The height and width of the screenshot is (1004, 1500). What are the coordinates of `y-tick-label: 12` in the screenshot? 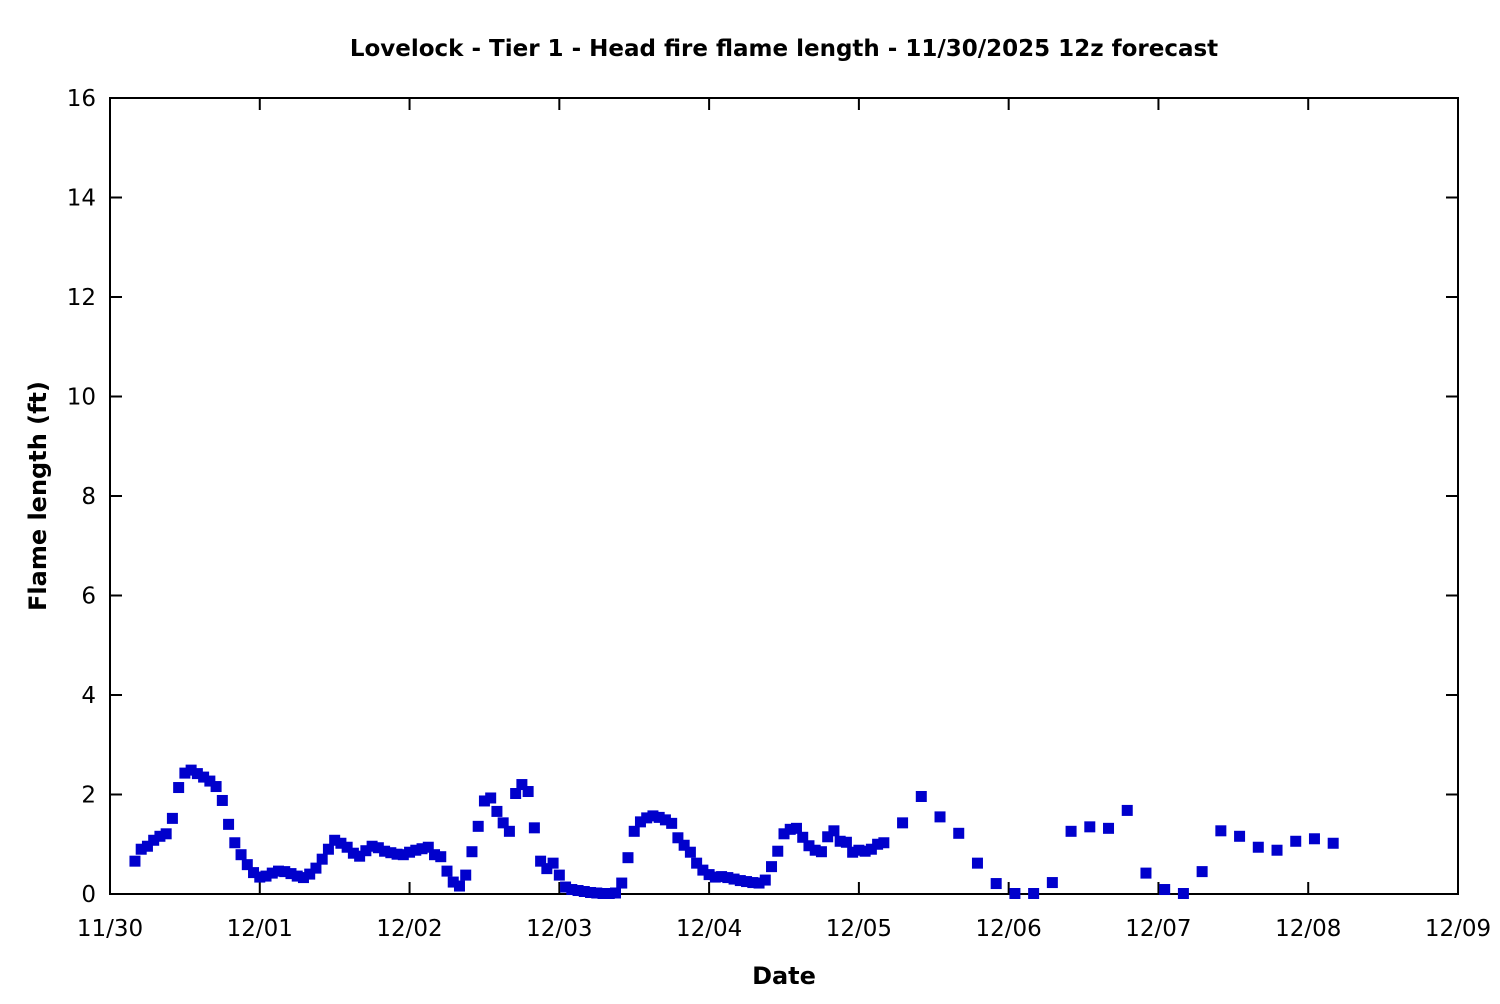 It's located at (81, 298).